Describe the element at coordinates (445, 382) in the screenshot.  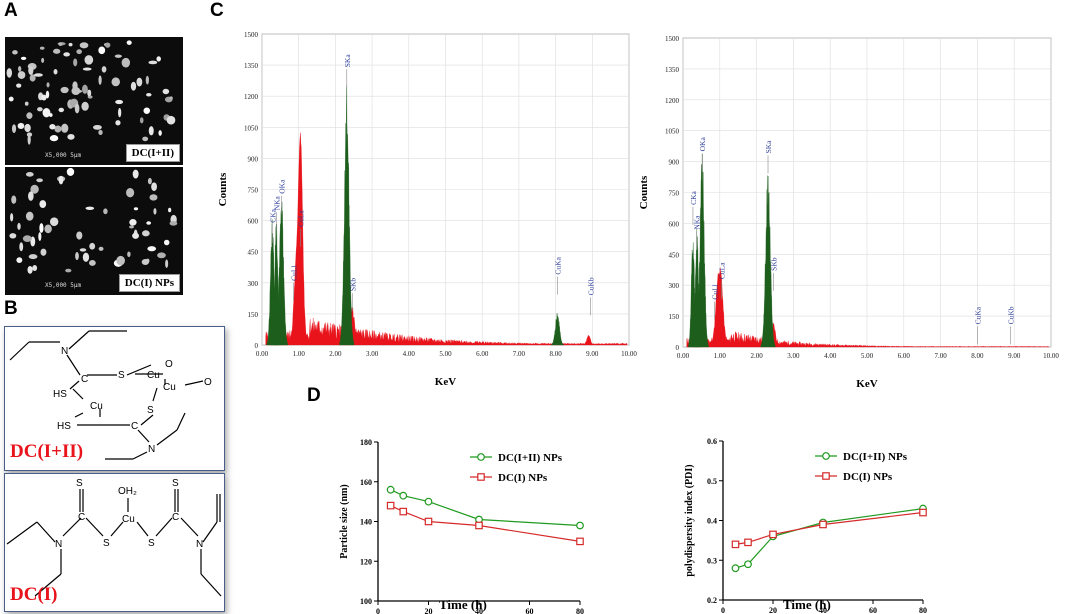
I see `edx-xlabel: KeV` at that location.